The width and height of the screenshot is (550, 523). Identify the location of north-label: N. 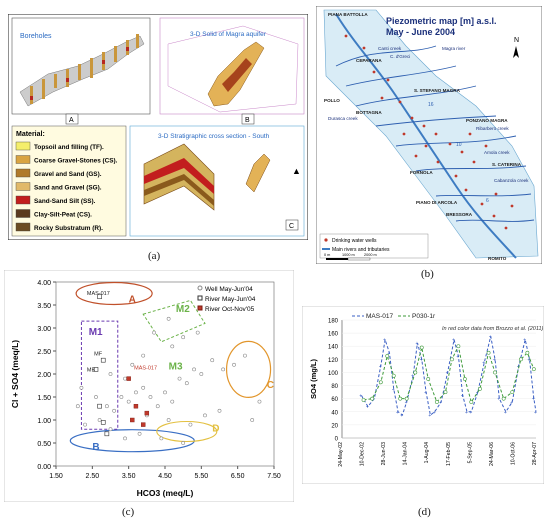
(516, 40).